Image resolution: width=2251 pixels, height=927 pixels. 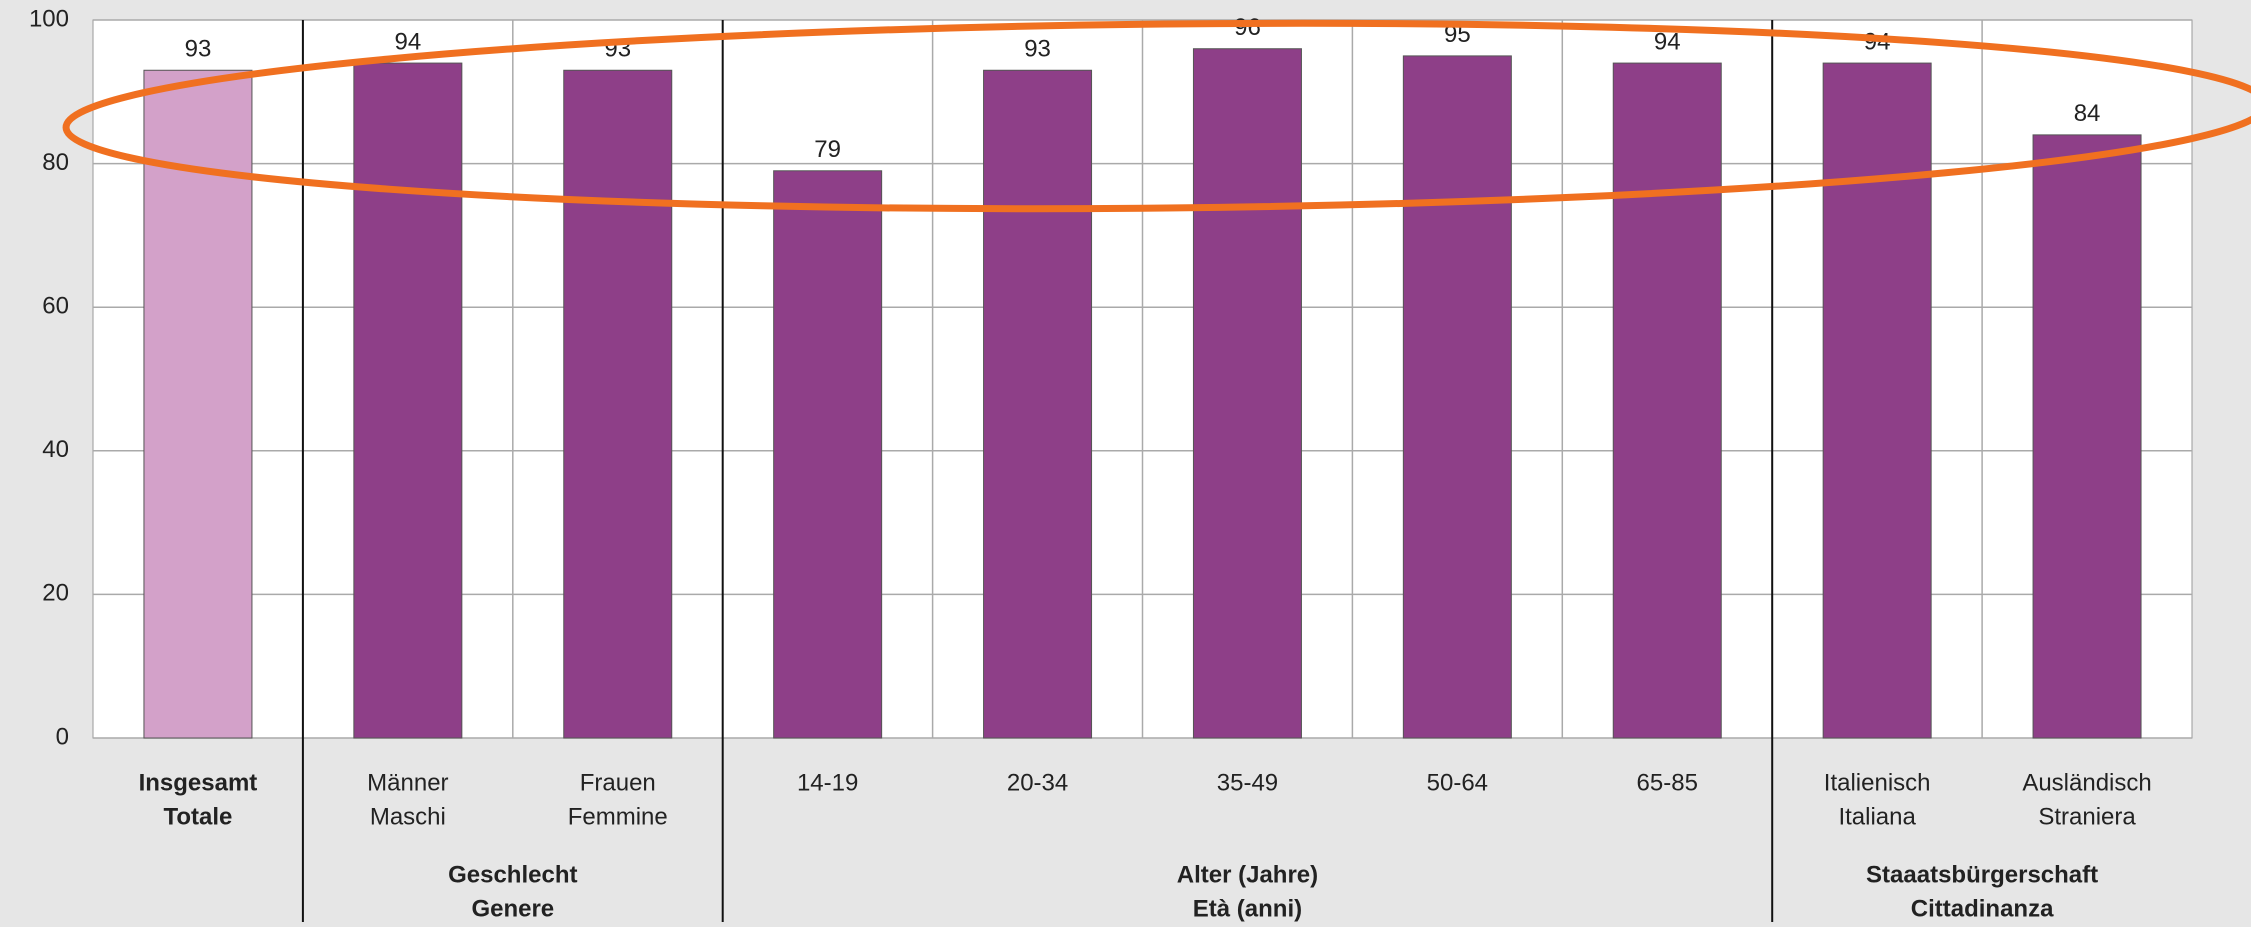 I want to click on x-tick-label: Italiana, so click(x=1877, y=816).